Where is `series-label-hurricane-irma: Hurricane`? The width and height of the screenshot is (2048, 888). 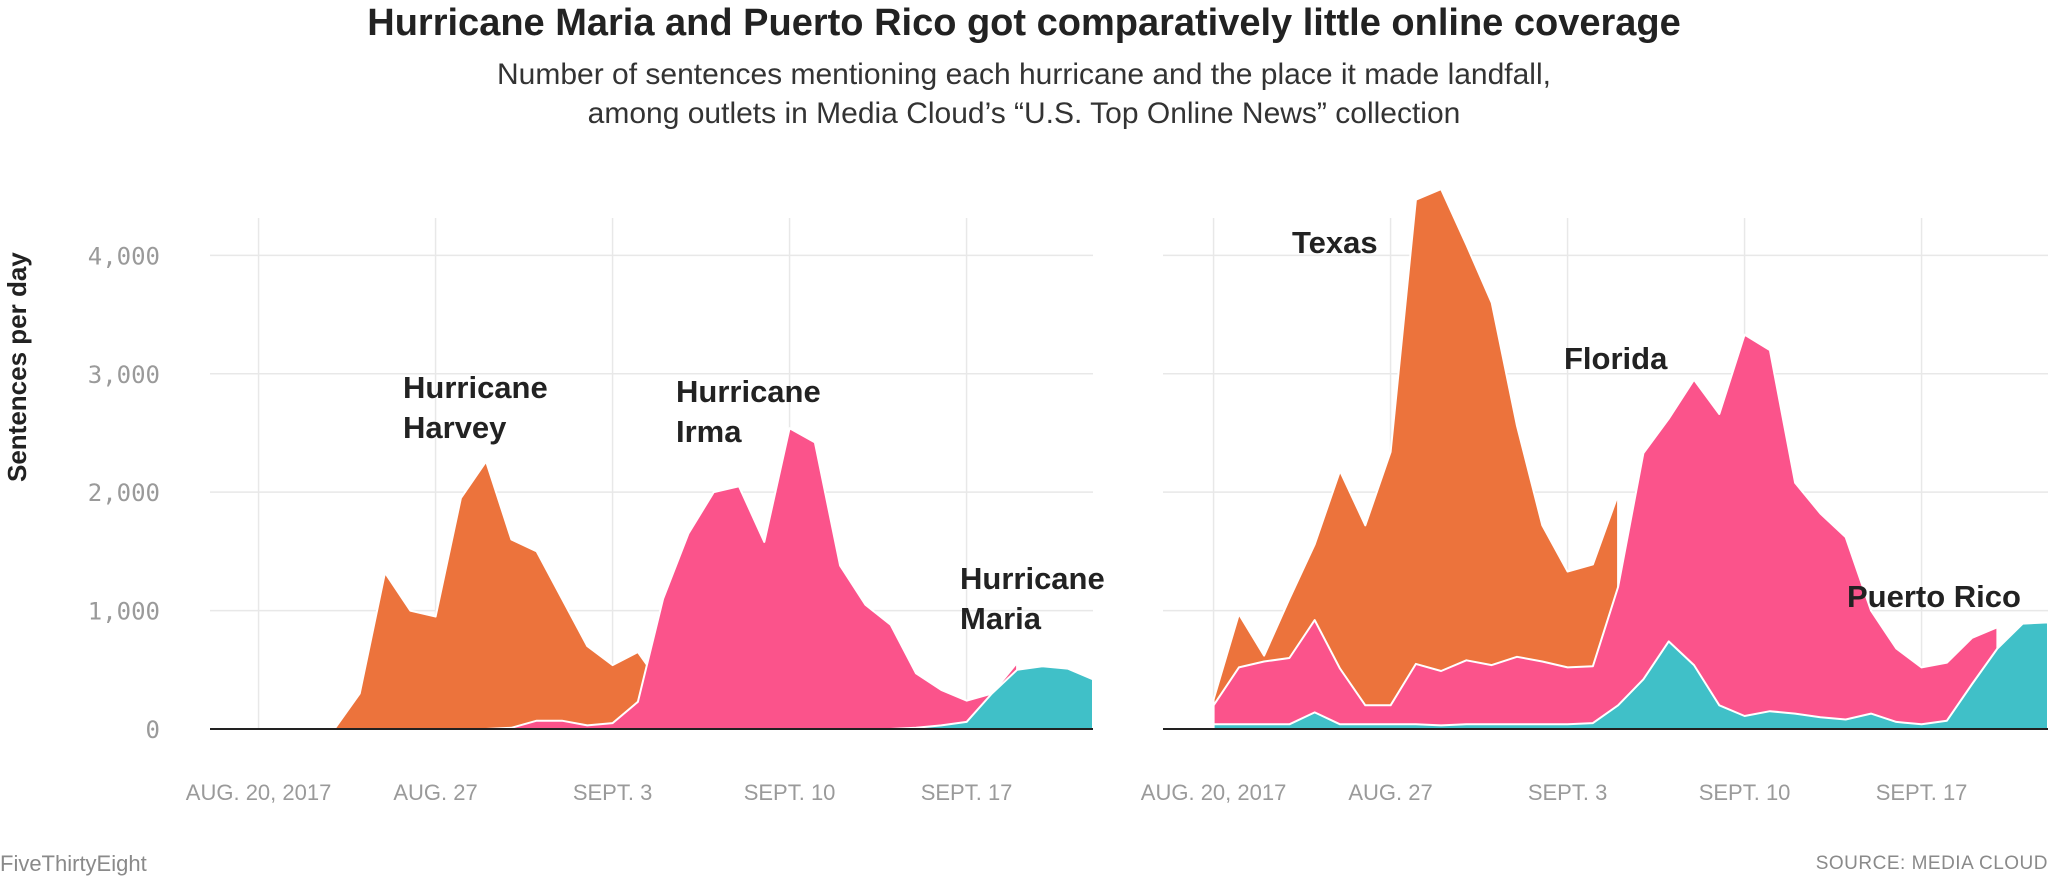
series-label-hurricane-irma: Hurricane is located at coordinates (748, 391).